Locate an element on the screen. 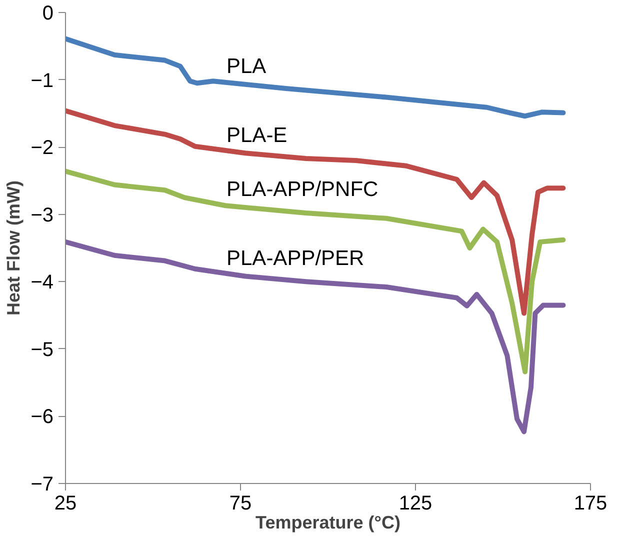 The height and width of the screenshot is (540, 626). y-tick-label: −3 is located at coordinates (42, 215).